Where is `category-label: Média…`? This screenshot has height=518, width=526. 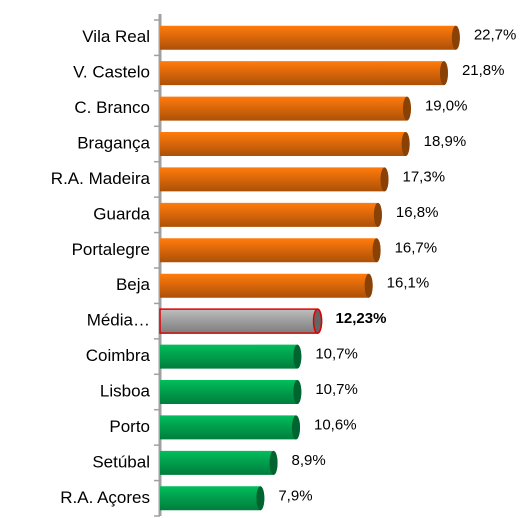
category-label: Média… is located at coordinates (118, 320).